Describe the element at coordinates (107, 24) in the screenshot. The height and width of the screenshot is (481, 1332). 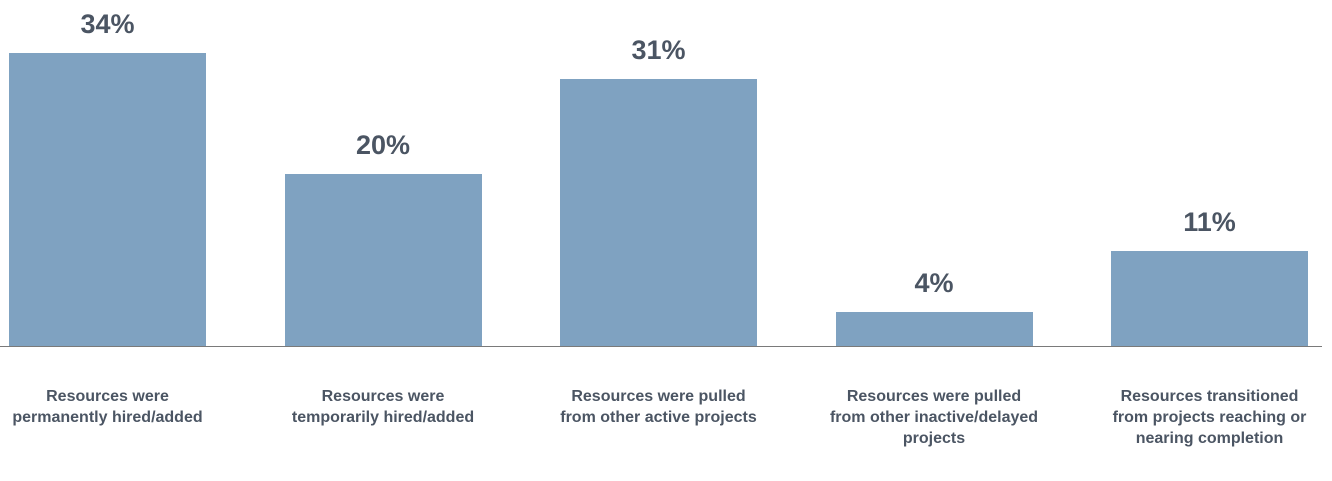
I see `data-label: 34%` at that location.